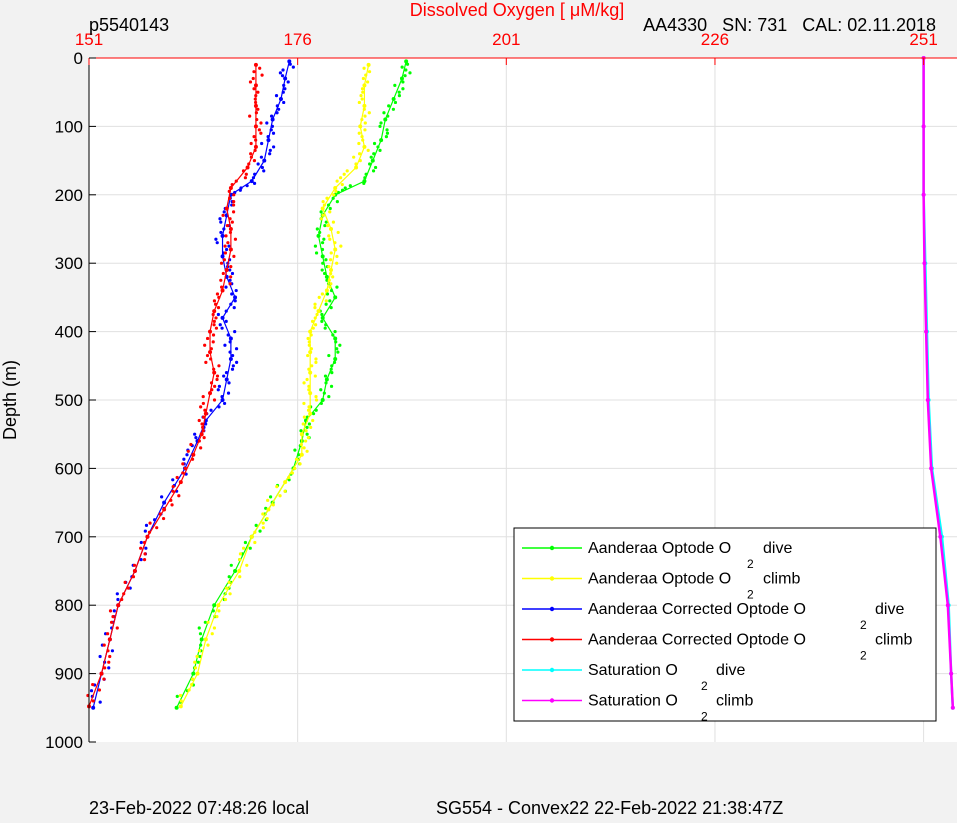 The width and height of the screenshot is (957, 823). What do you see at coordinates (734, 701) in the screenshot?
I see `legend-suffix: climb` at bounding box center [734, 701].